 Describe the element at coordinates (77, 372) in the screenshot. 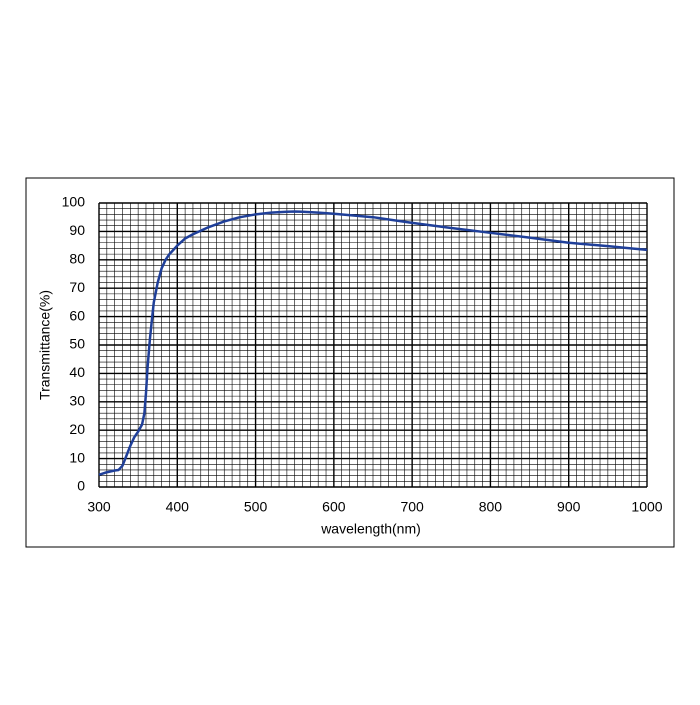

I see `y-tick-label: 40` at that location.